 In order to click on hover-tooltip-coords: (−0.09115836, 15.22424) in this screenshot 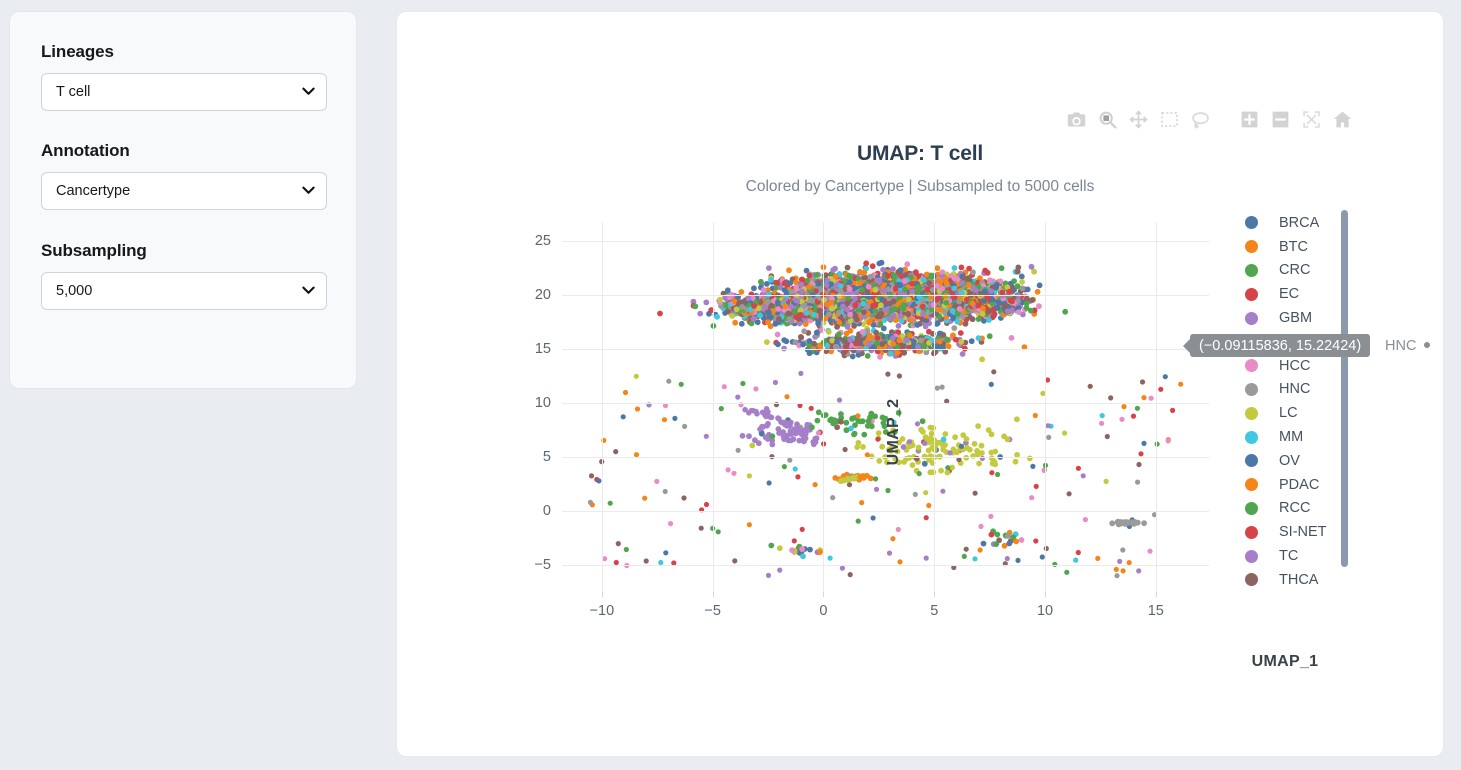, I will do `click(1280, 345)`.